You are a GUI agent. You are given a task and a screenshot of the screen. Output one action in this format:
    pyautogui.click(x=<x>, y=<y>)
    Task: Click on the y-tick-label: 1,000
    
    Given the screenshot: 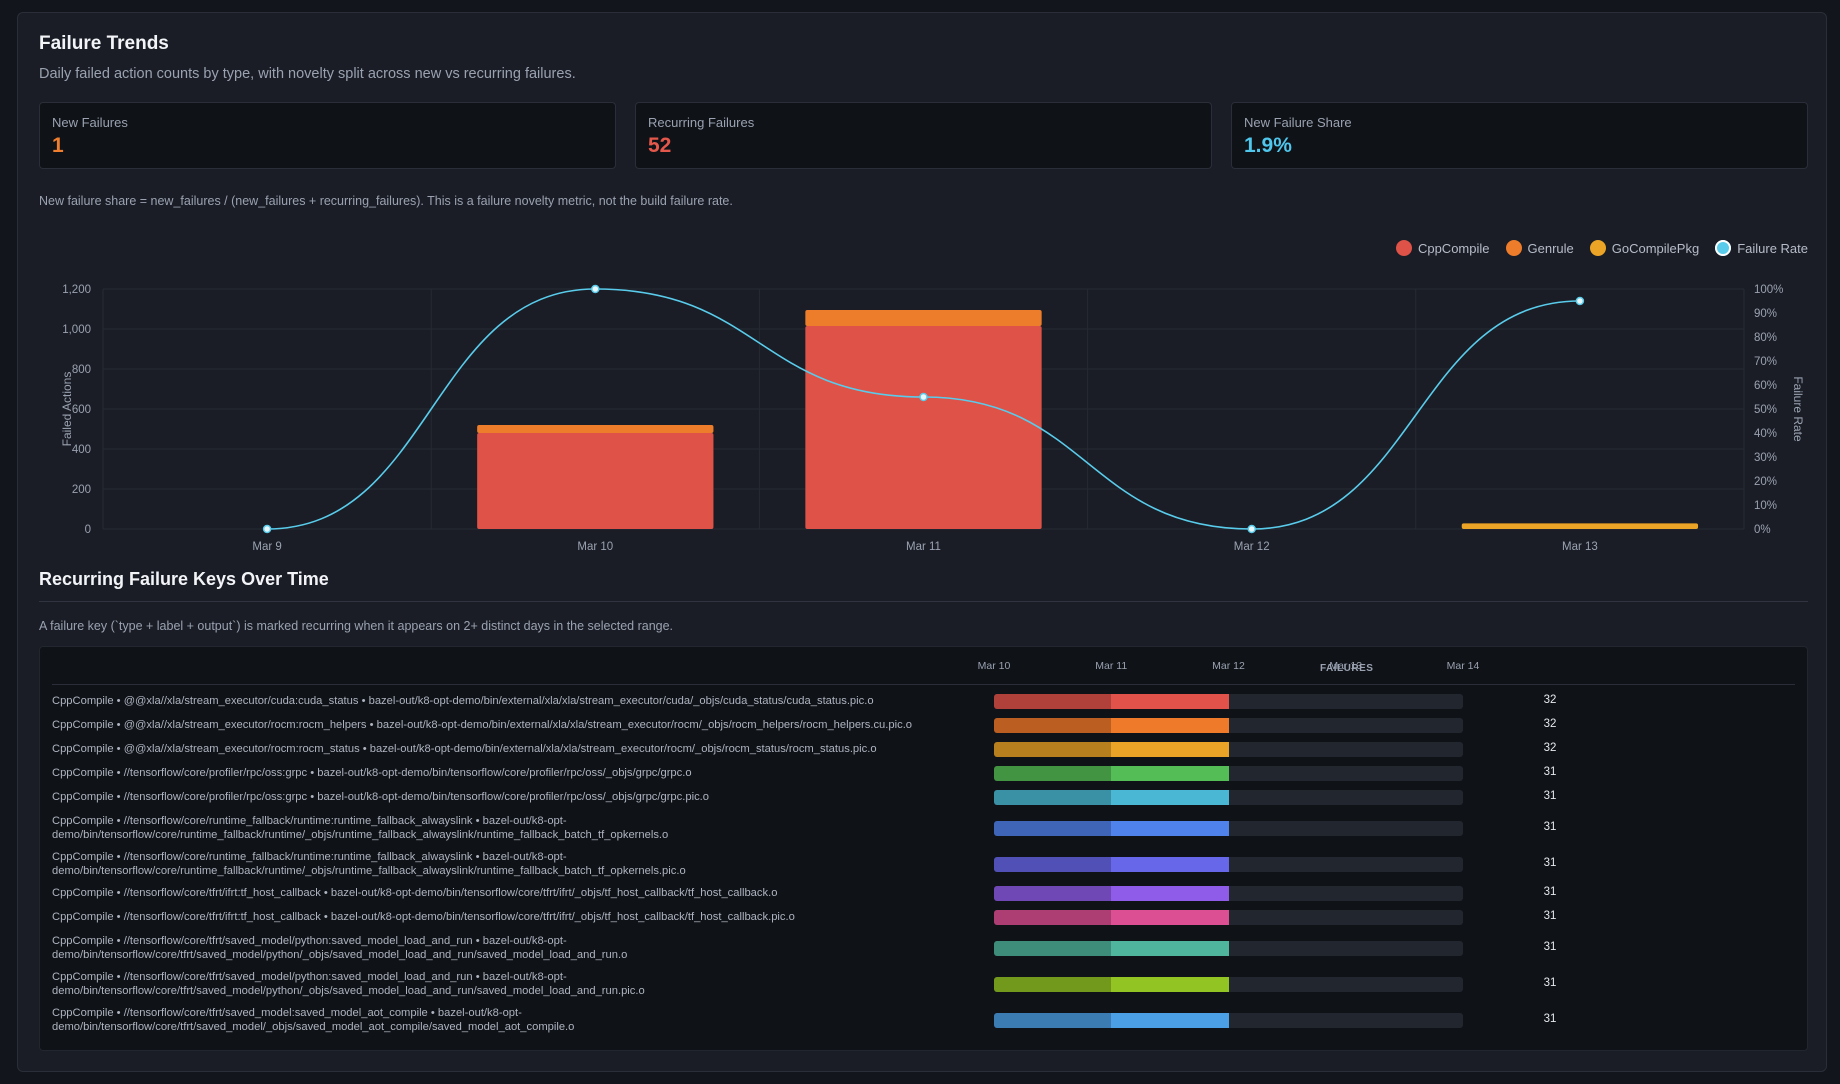 What is the action you would take?
    pyautogui.click(x=76, y=330)
    